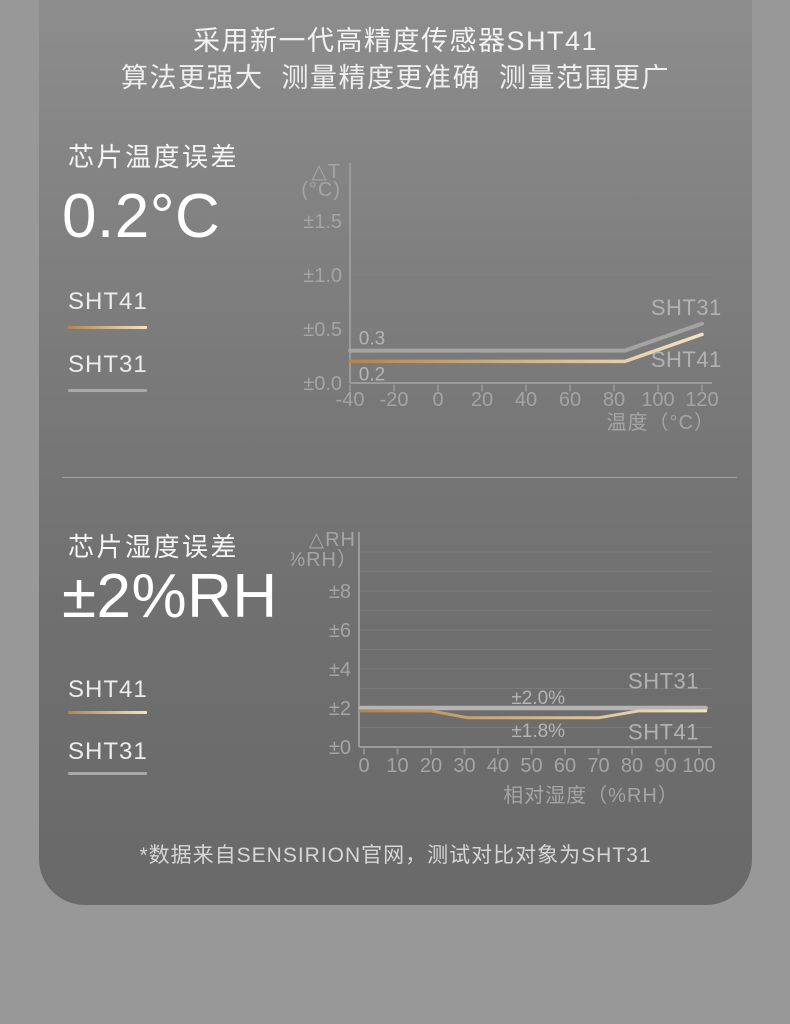 Image resolution: width=790 pixels, height=1024 pixels. I want to click on y-tick-label: ±4, so click(340, 670).